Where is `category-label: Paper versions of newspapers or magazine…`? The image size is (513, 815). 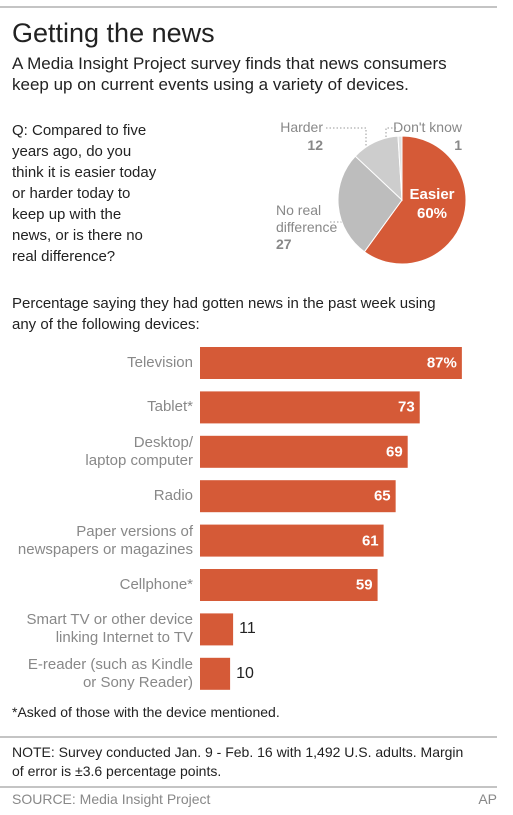 category-label: Paper versions of newspapers or magazine… is located at coordinates (105, 540).